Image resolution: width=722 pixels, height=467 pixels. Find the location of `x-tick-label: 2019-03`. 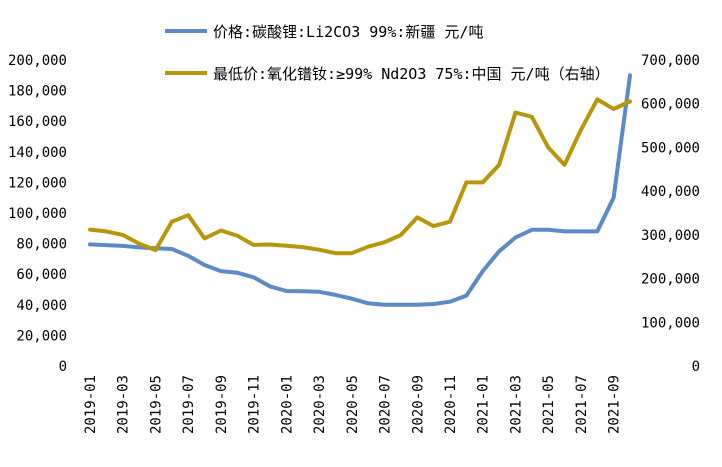

x-tick-label: 2019-03 is located at coordinates (124, 404).